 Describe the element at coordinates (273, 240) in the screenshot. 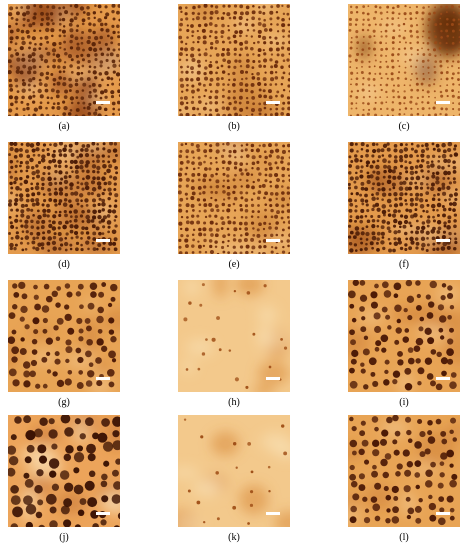

I see `scale-bar-e` at that location.